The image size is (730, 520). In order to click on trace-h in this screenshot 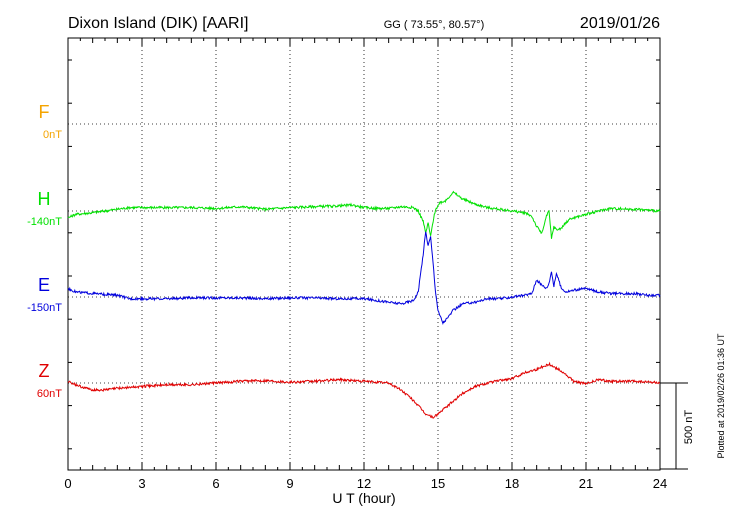, I will do `click(364, 214)`.